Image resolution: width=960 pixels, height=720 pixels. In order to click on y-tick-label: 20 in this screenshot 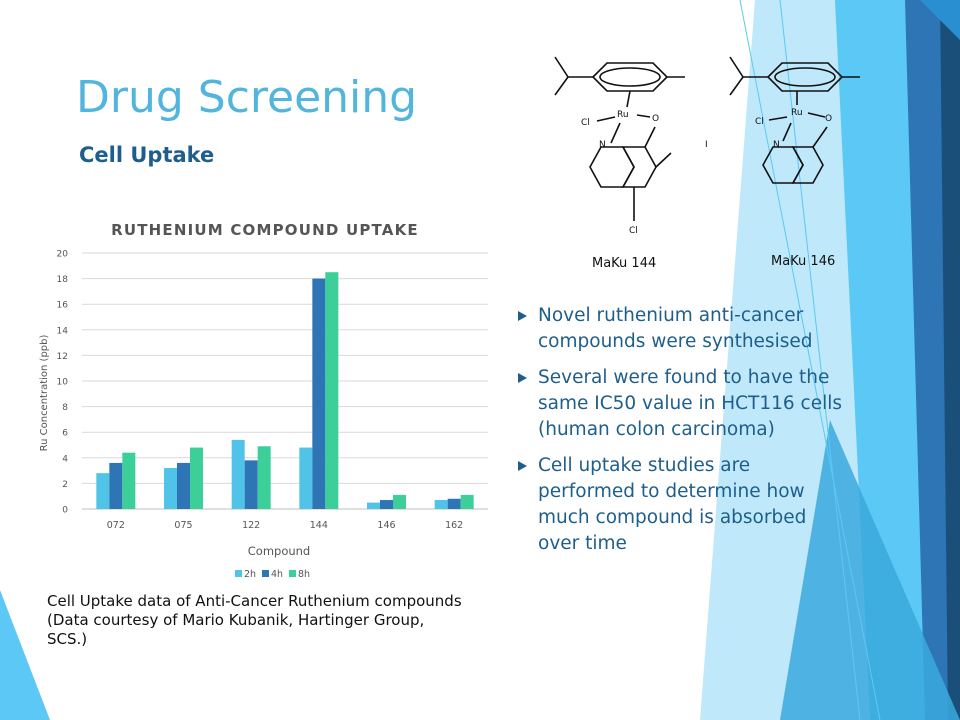, I will do `click(63, 255)`.